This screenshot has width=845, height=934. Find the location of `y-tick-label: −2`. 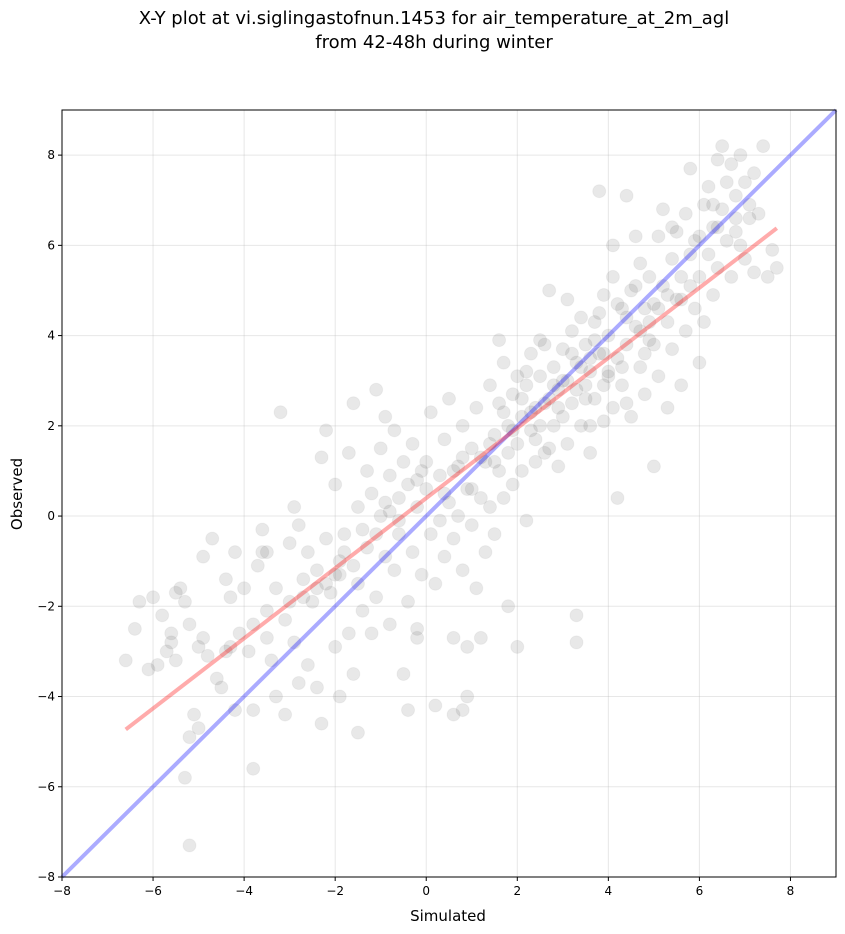

y-tick-label: −2 is located at coordinates (46, 606).